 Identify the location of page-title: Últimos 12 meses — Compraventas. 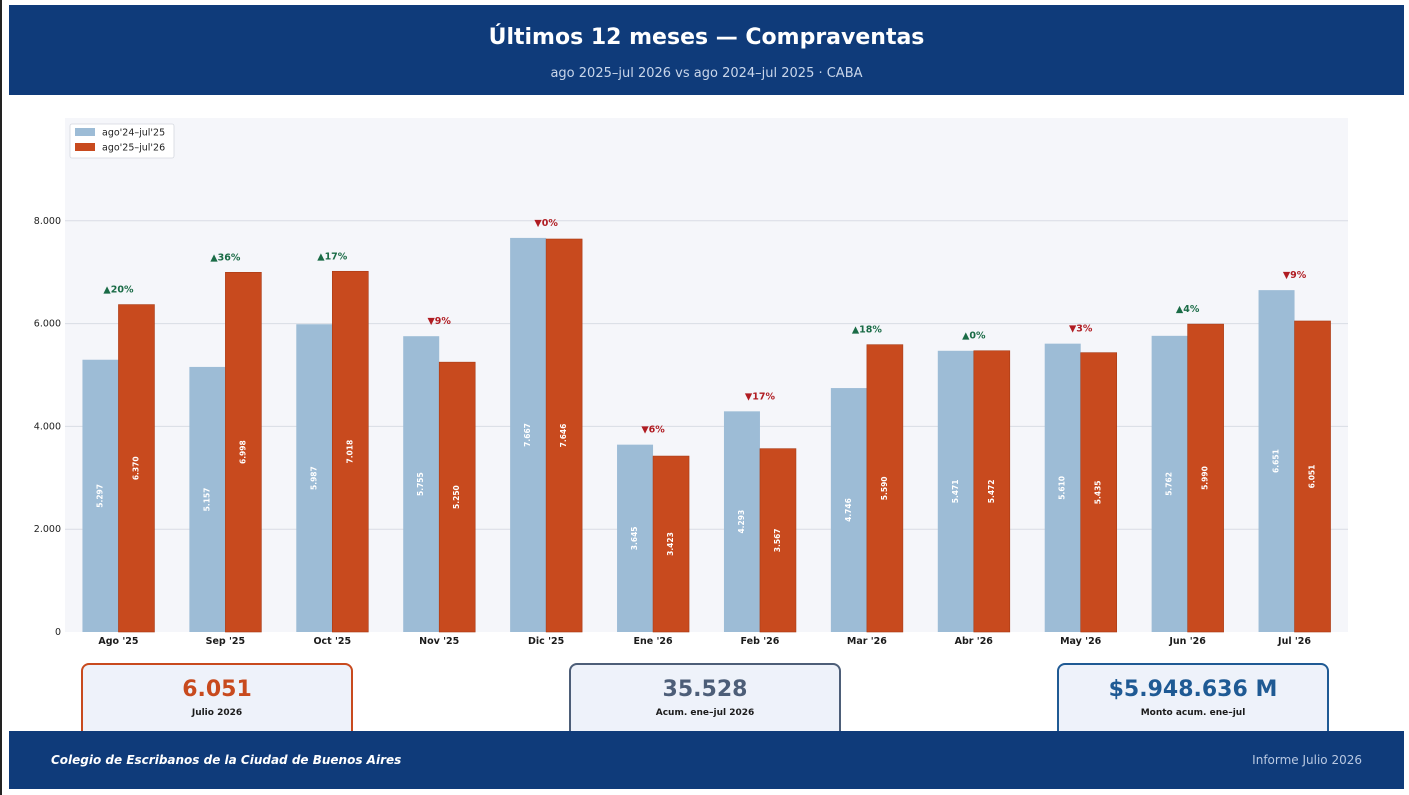
(706, 37).